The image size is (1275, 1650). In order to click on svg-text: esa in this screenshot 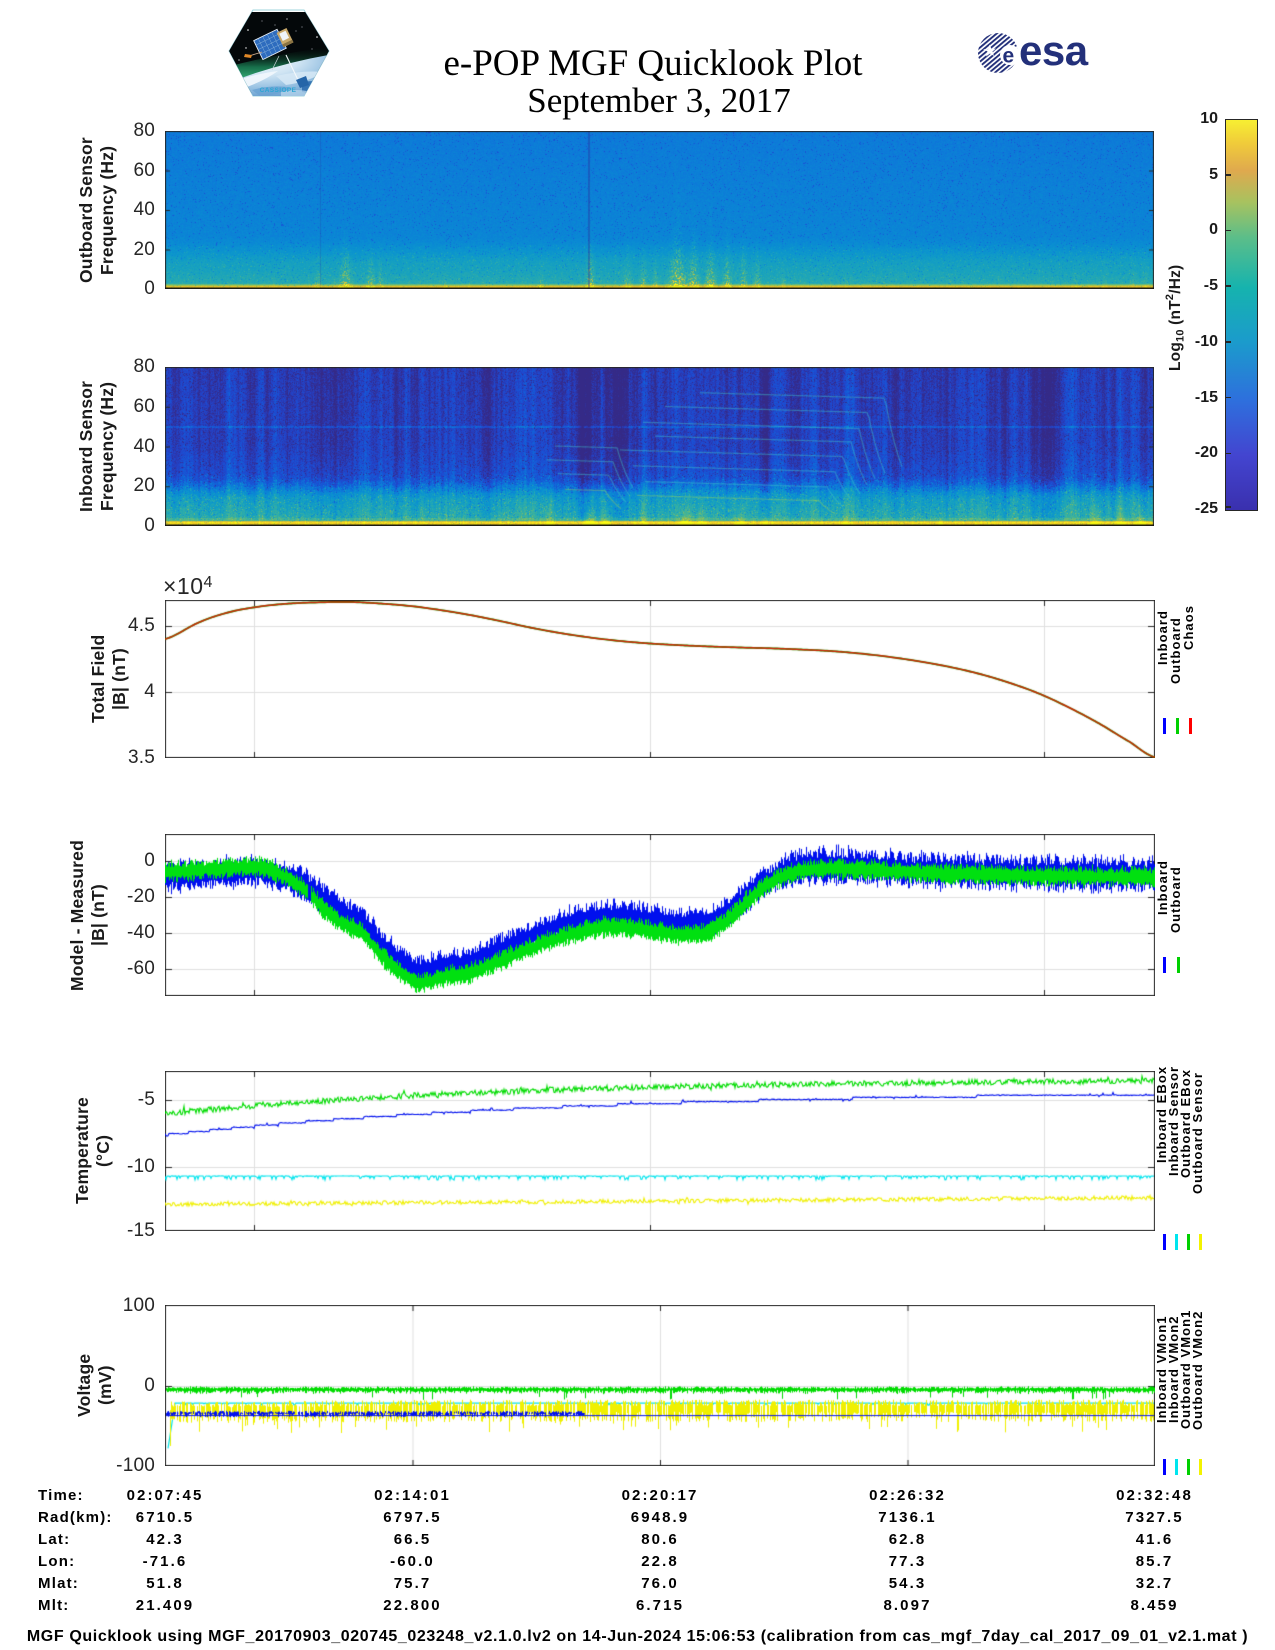, I will do `click(1054, 50)`.